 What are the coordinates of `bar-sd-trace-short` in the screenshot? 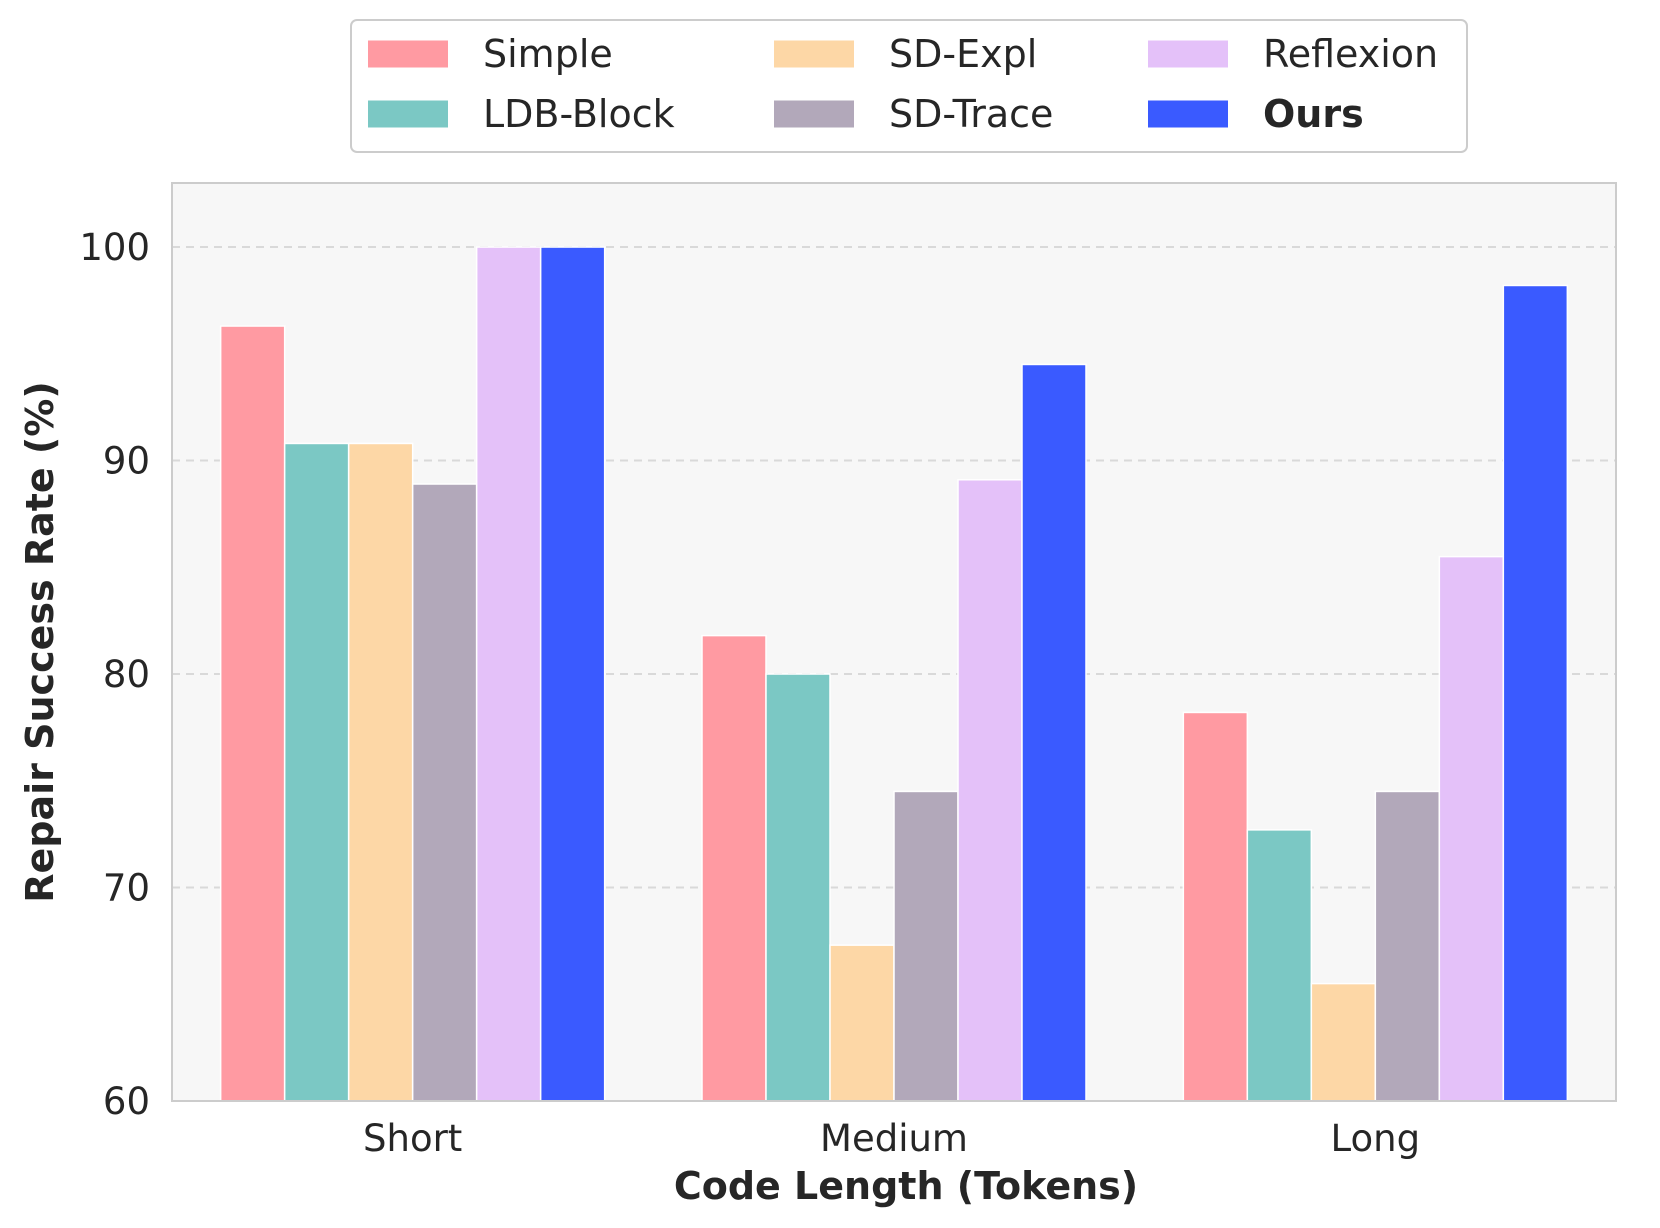 It's located at (444, 792).